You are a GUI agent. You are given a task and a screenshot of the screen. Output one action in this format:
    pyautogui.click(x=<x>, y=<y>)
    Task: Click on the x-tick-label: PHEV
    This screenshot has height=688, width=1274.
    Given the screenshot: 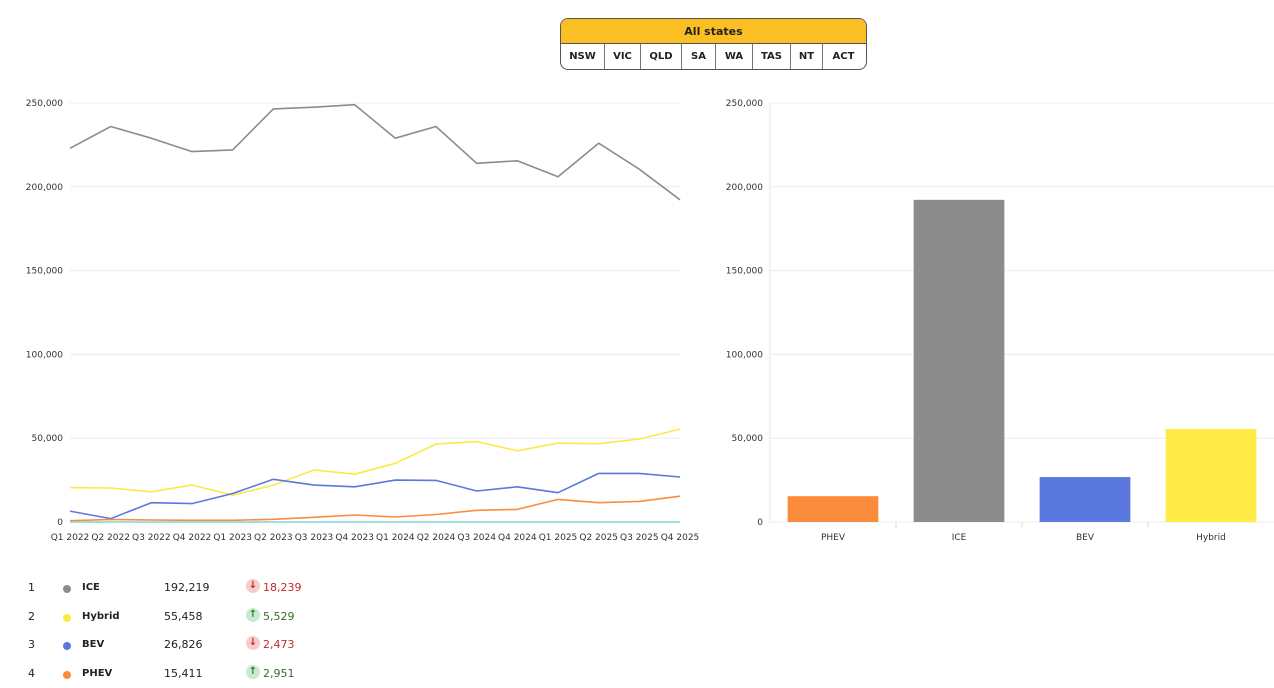 What is the action you would take?
    pyautogui.click(x=833, y=538)
    